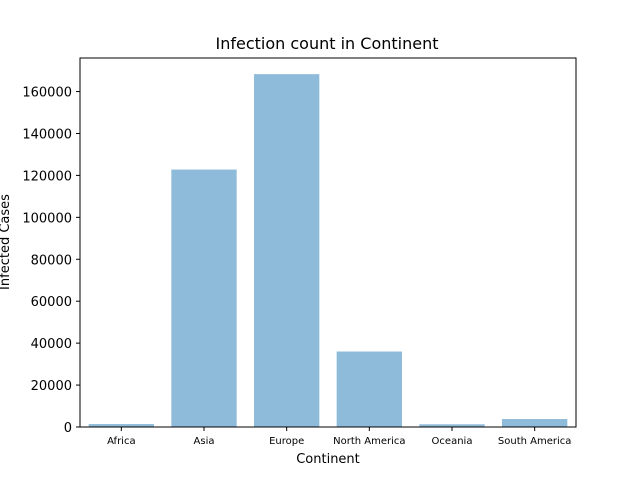 Image resolution: width=640 pixels, height=480 pixels. What do you see at coordinates (204, 298) in the screenshot?
I see `bar-asia` at bounding box center [204, 298].